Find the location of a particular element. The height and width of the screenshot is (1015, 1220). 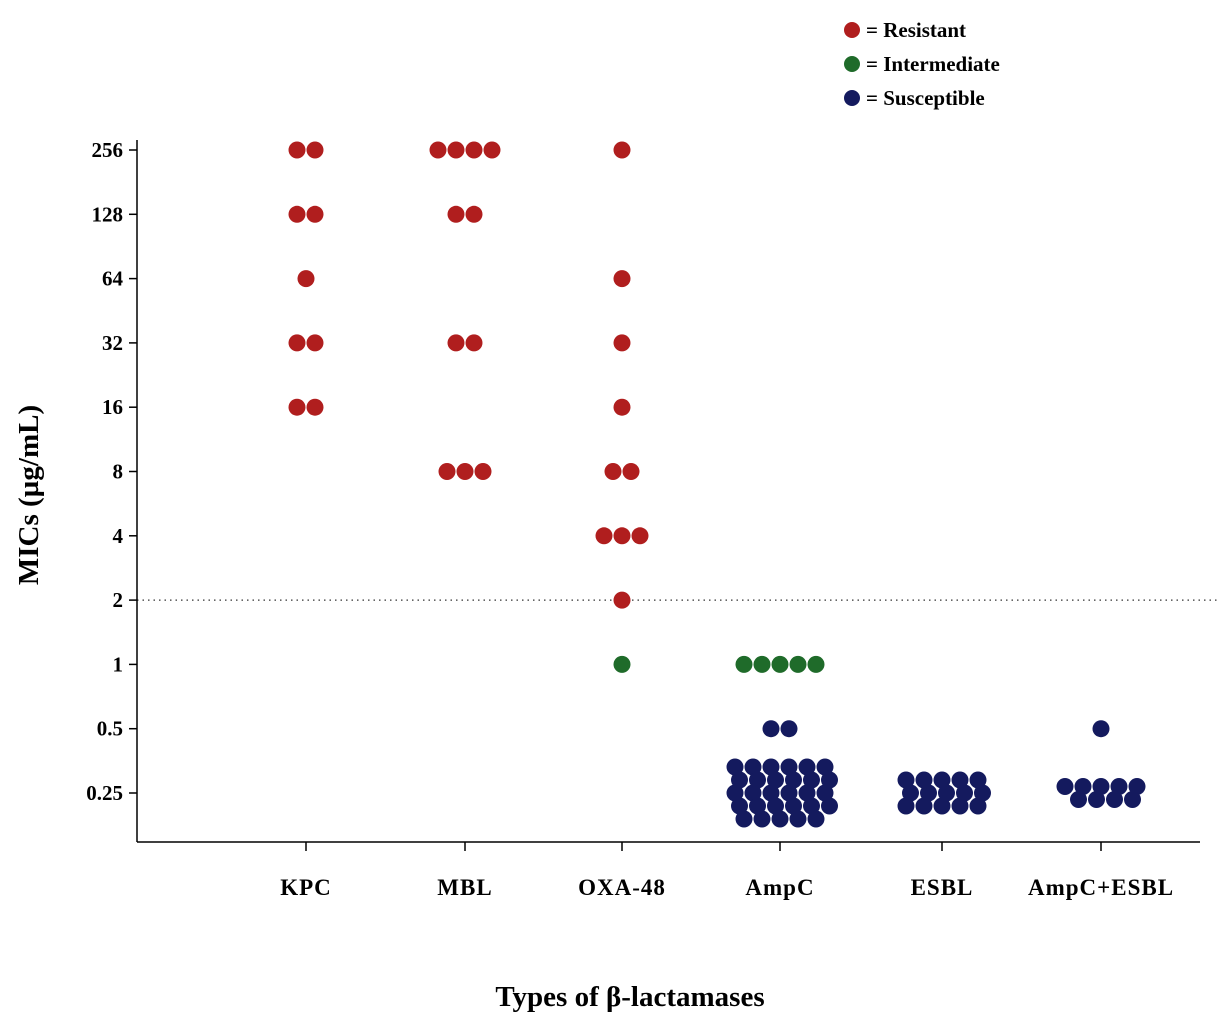

x-tick-label: AmpC is located at coordinates (779, 887).